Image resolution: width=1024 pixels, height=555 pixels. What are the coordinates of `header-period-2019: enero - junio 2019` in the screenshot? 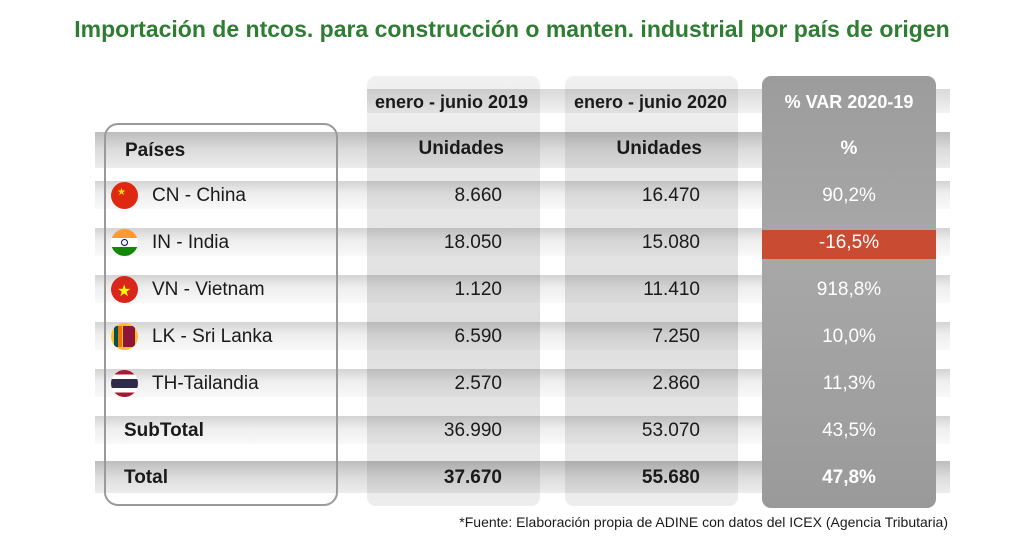 It's located at (452, 102).